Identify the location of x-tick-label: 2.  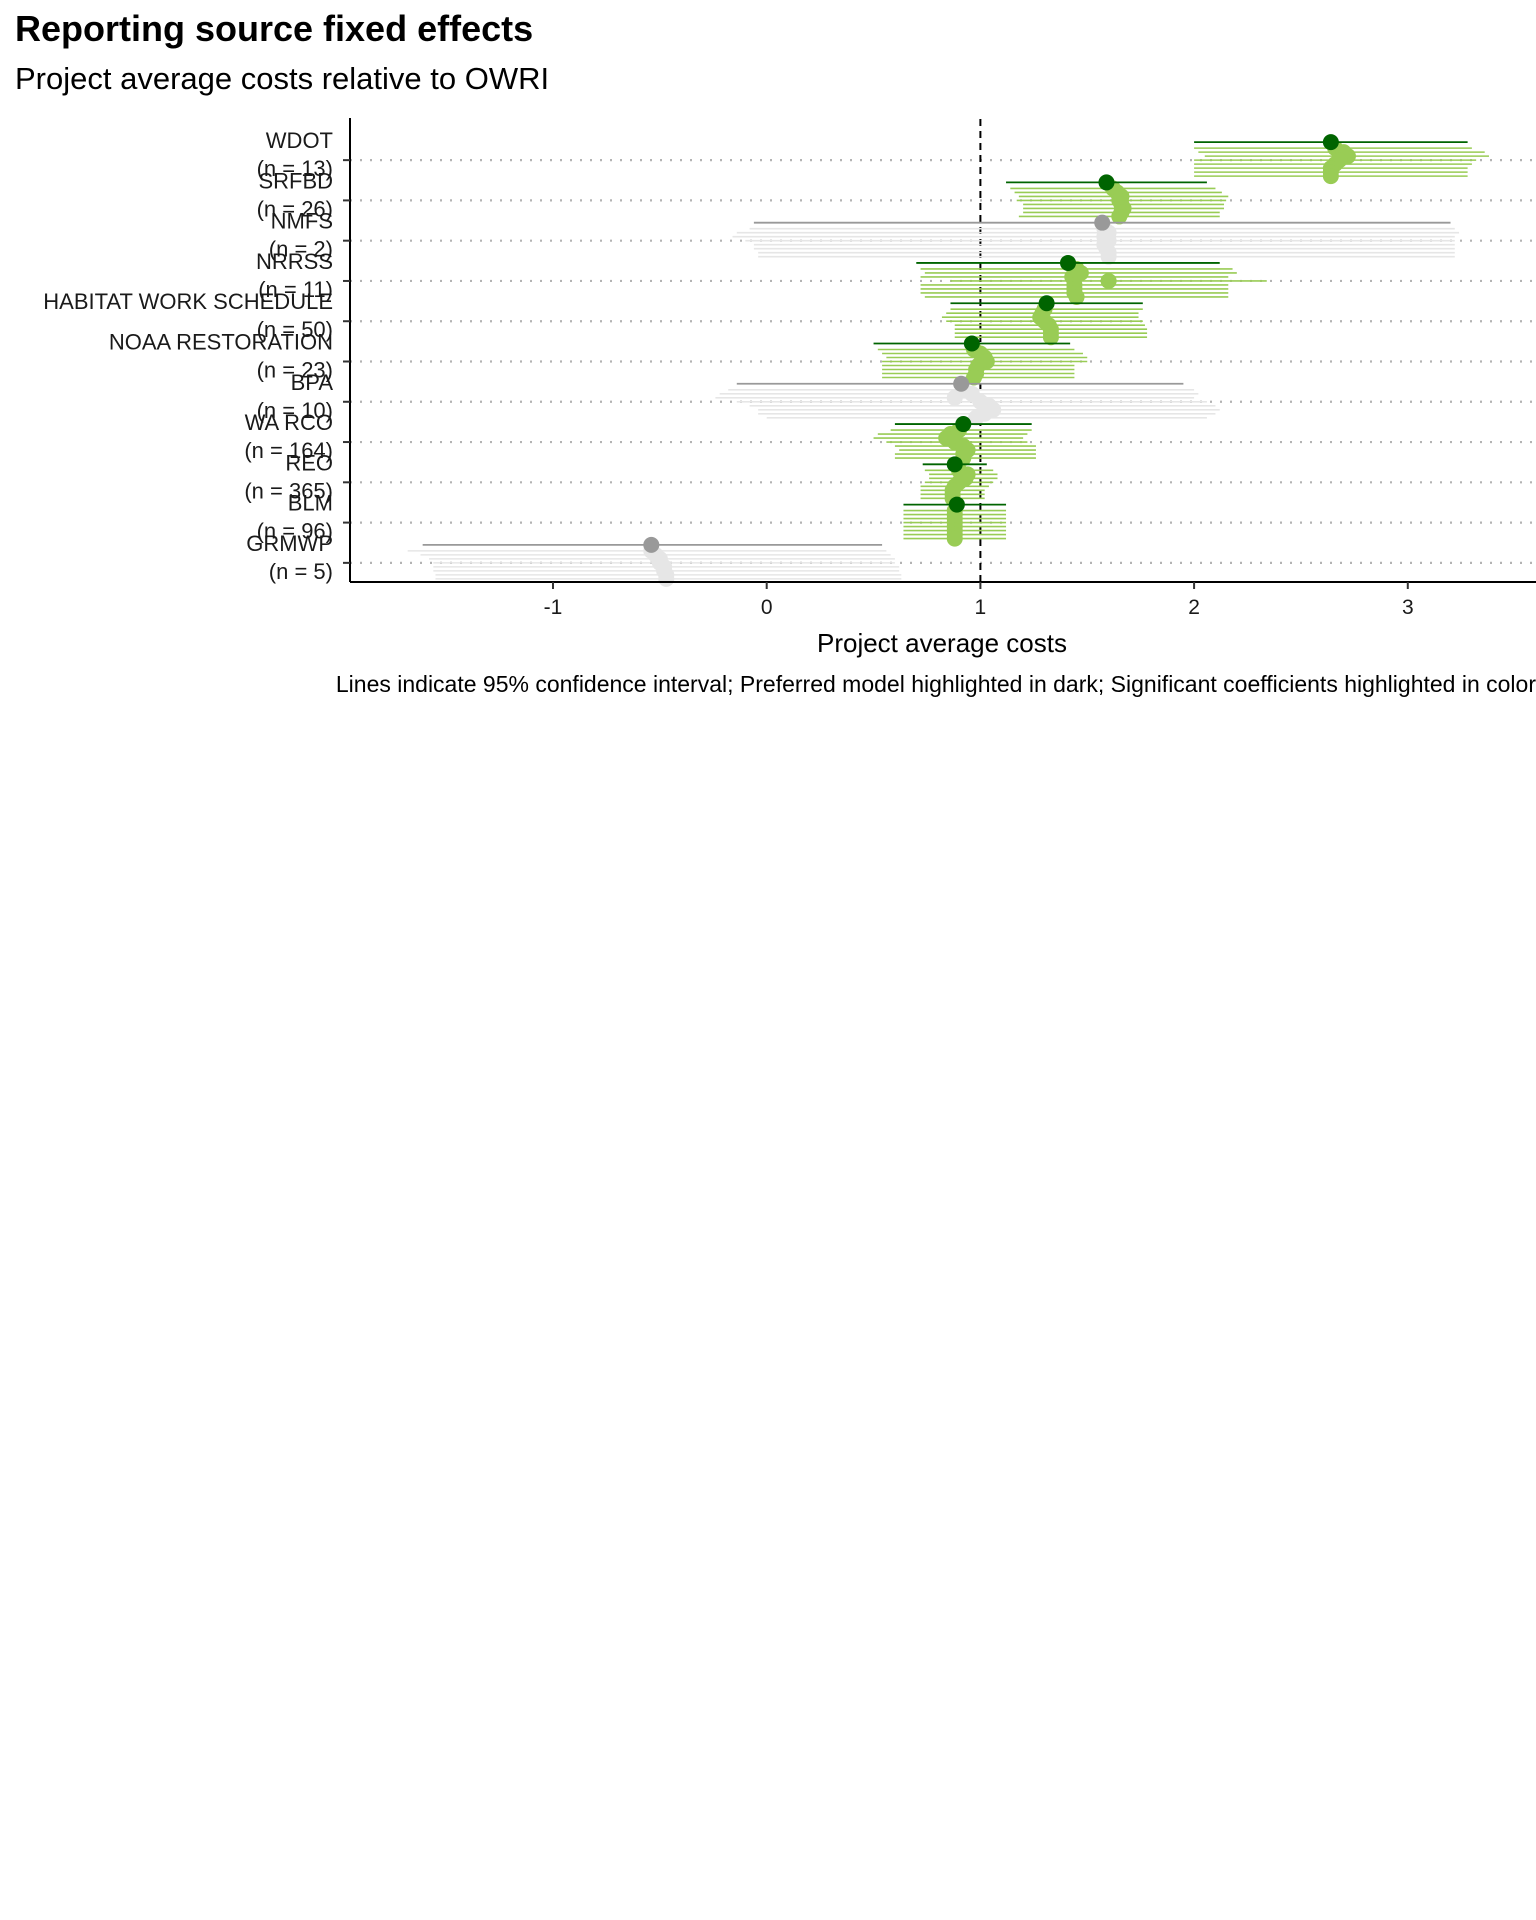
(1194, 607).